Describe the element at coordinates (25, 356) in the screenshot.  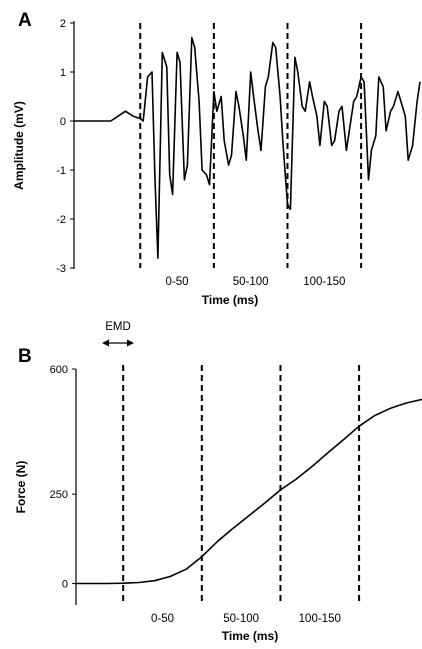
I see `panel-letter-b: B` at that location.